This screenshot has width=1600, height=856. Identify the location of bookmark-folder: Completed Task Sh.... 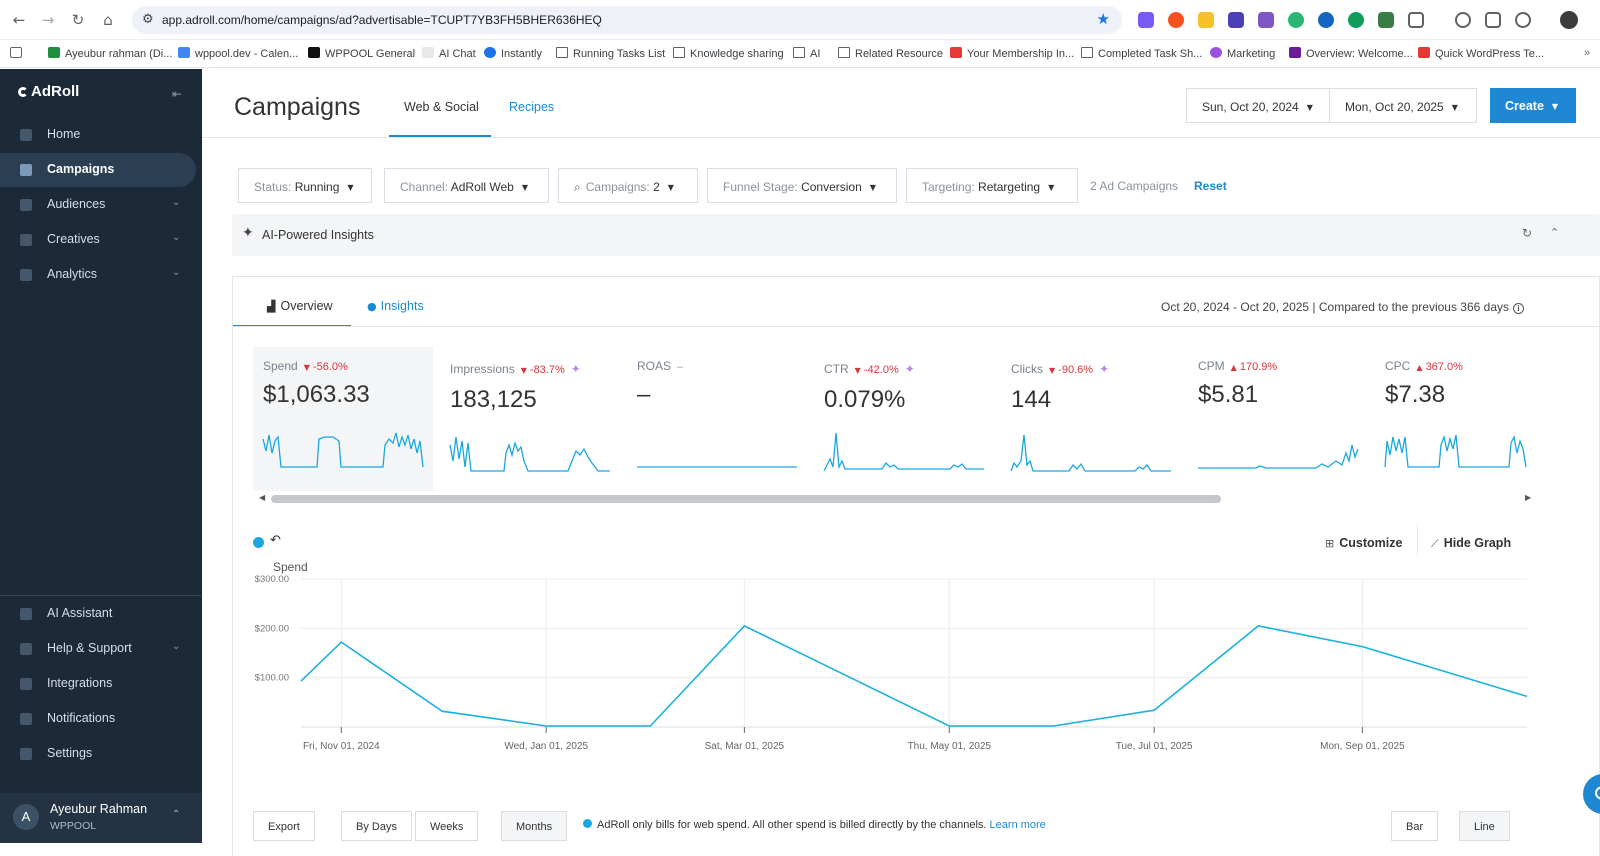
(1141, 53).